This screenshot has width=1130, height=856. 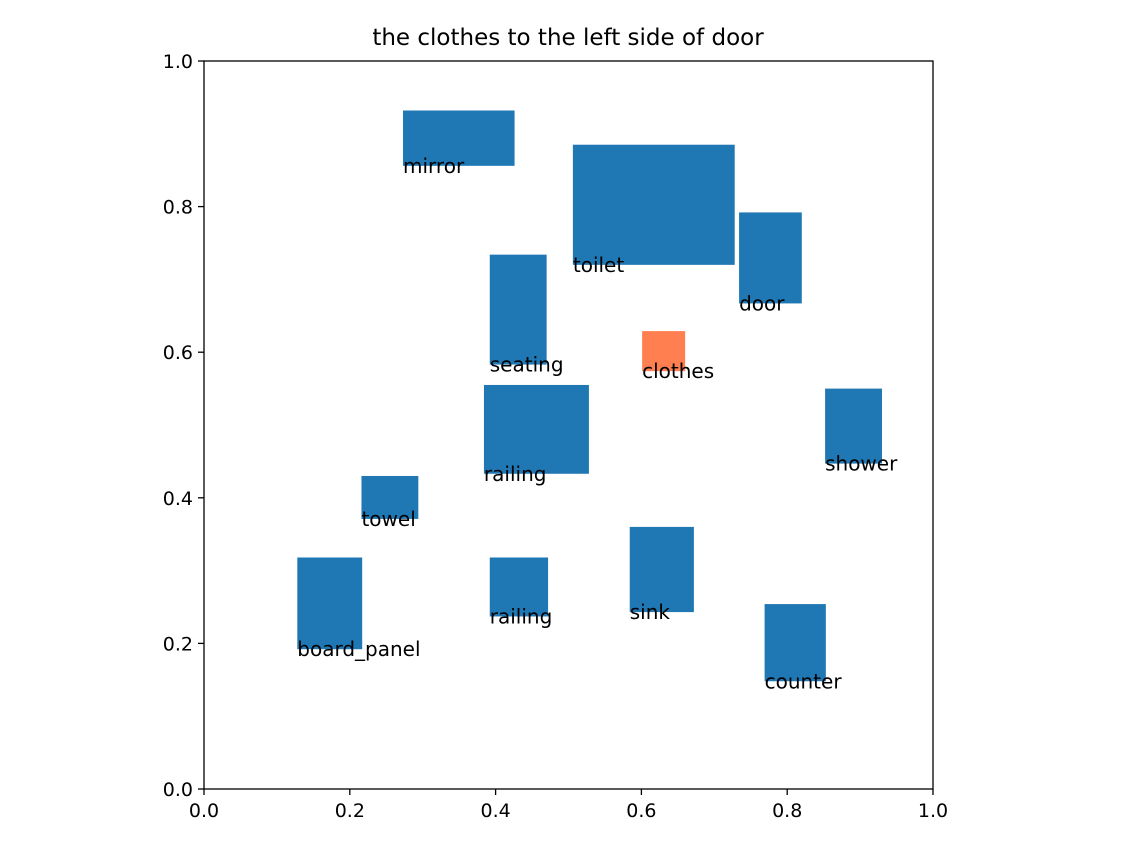 I want to click on y-tick-label: 0.0, so click(x=178, y=790).